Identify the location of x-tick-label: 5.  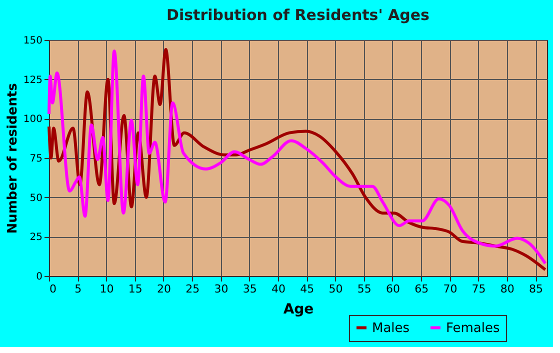
(78, 289).